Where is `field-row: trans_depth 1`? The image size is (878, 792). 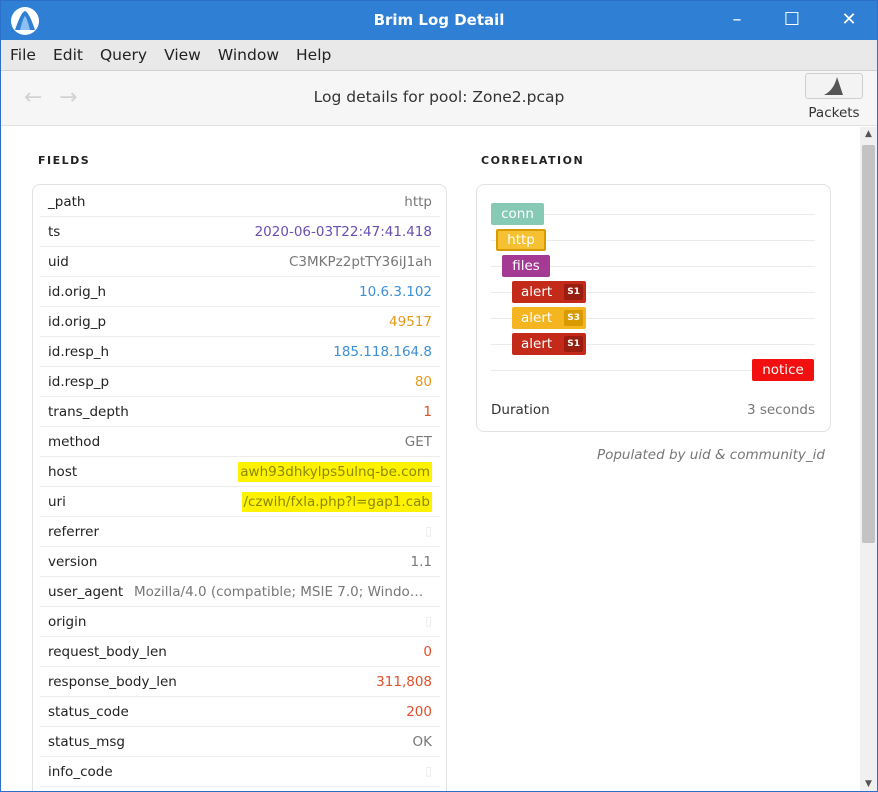 field-row: trans_depth 1 is located at coordinates (240, 412).